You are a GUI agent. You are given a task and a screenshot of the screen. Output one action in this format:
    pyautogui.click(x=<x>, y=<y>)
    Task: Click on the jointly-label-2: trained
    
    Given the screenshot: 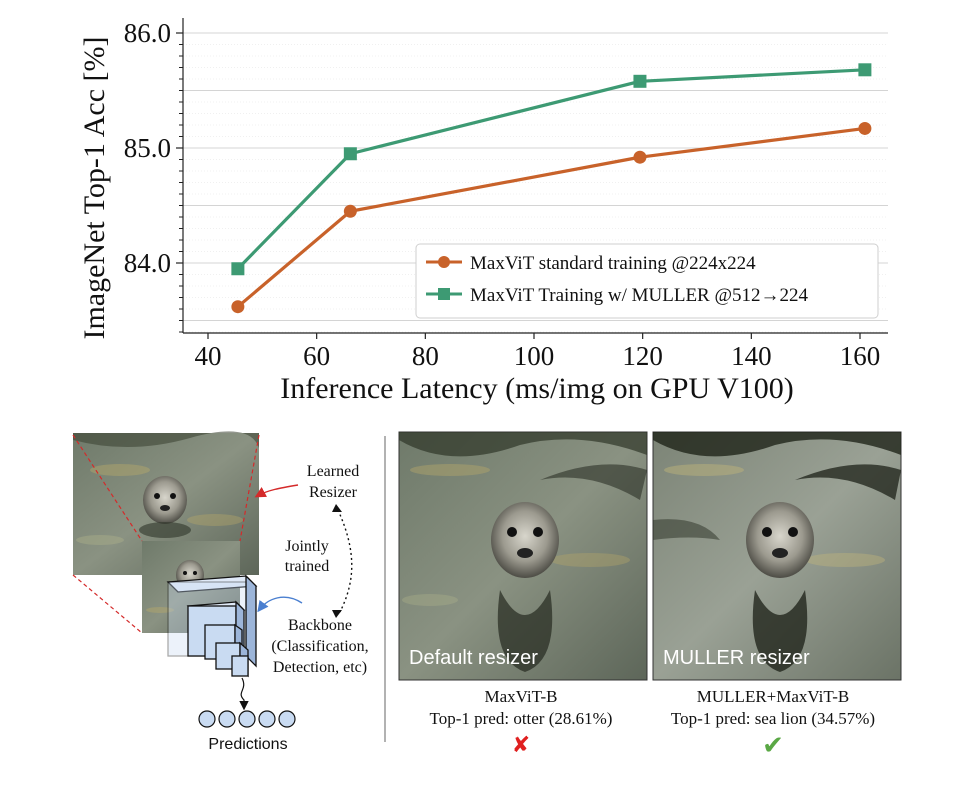 What is the action you would take?
    pyautogui.click(x=307, y=566)
    